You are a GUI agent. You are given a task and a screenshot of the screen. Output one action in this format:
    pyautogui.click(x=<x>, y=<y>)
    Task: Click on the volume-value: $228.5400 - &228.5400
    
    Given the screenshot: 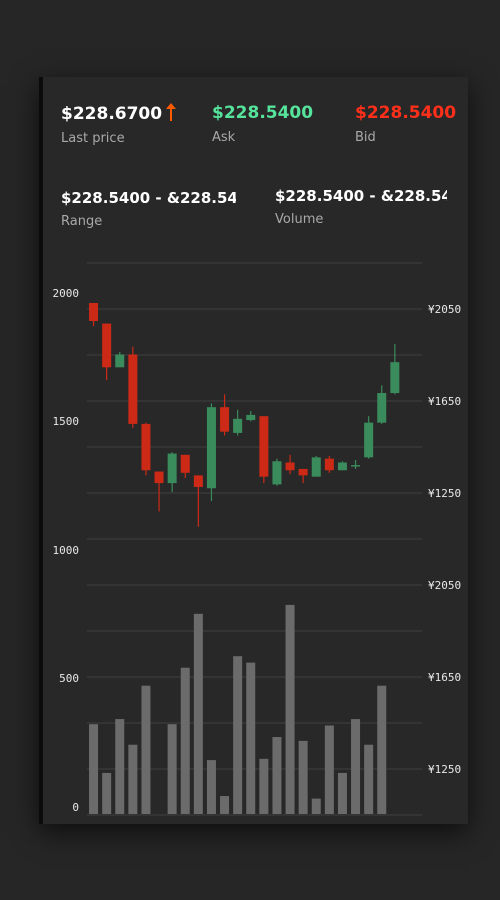 What is the action you would take?
    pyautogui.click(x=361, y=196)
    